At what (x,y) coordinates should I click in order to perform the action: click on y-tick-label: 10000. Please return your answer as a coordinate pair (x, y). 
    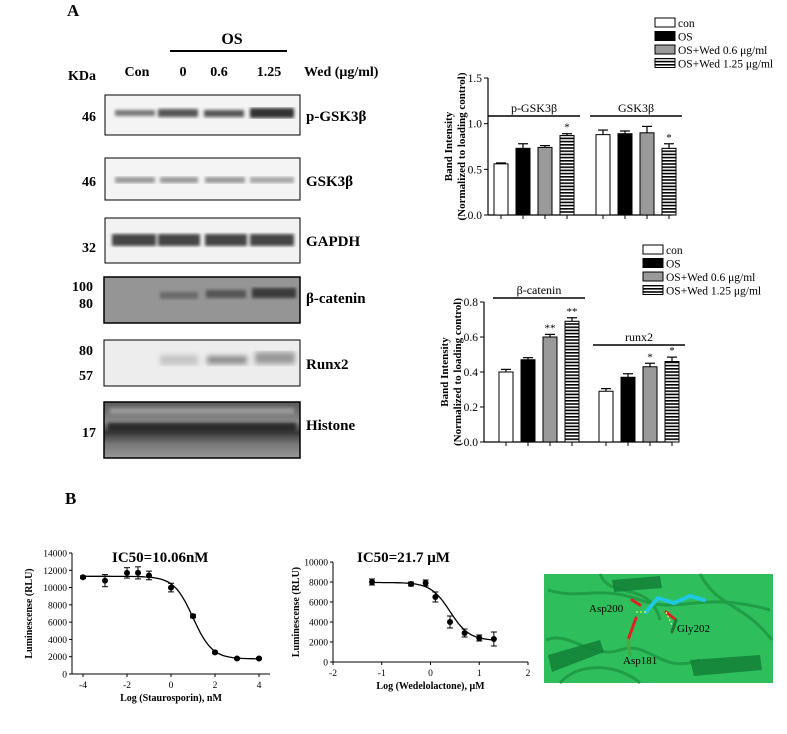
    Looking at the image, I should click on (316, 564).